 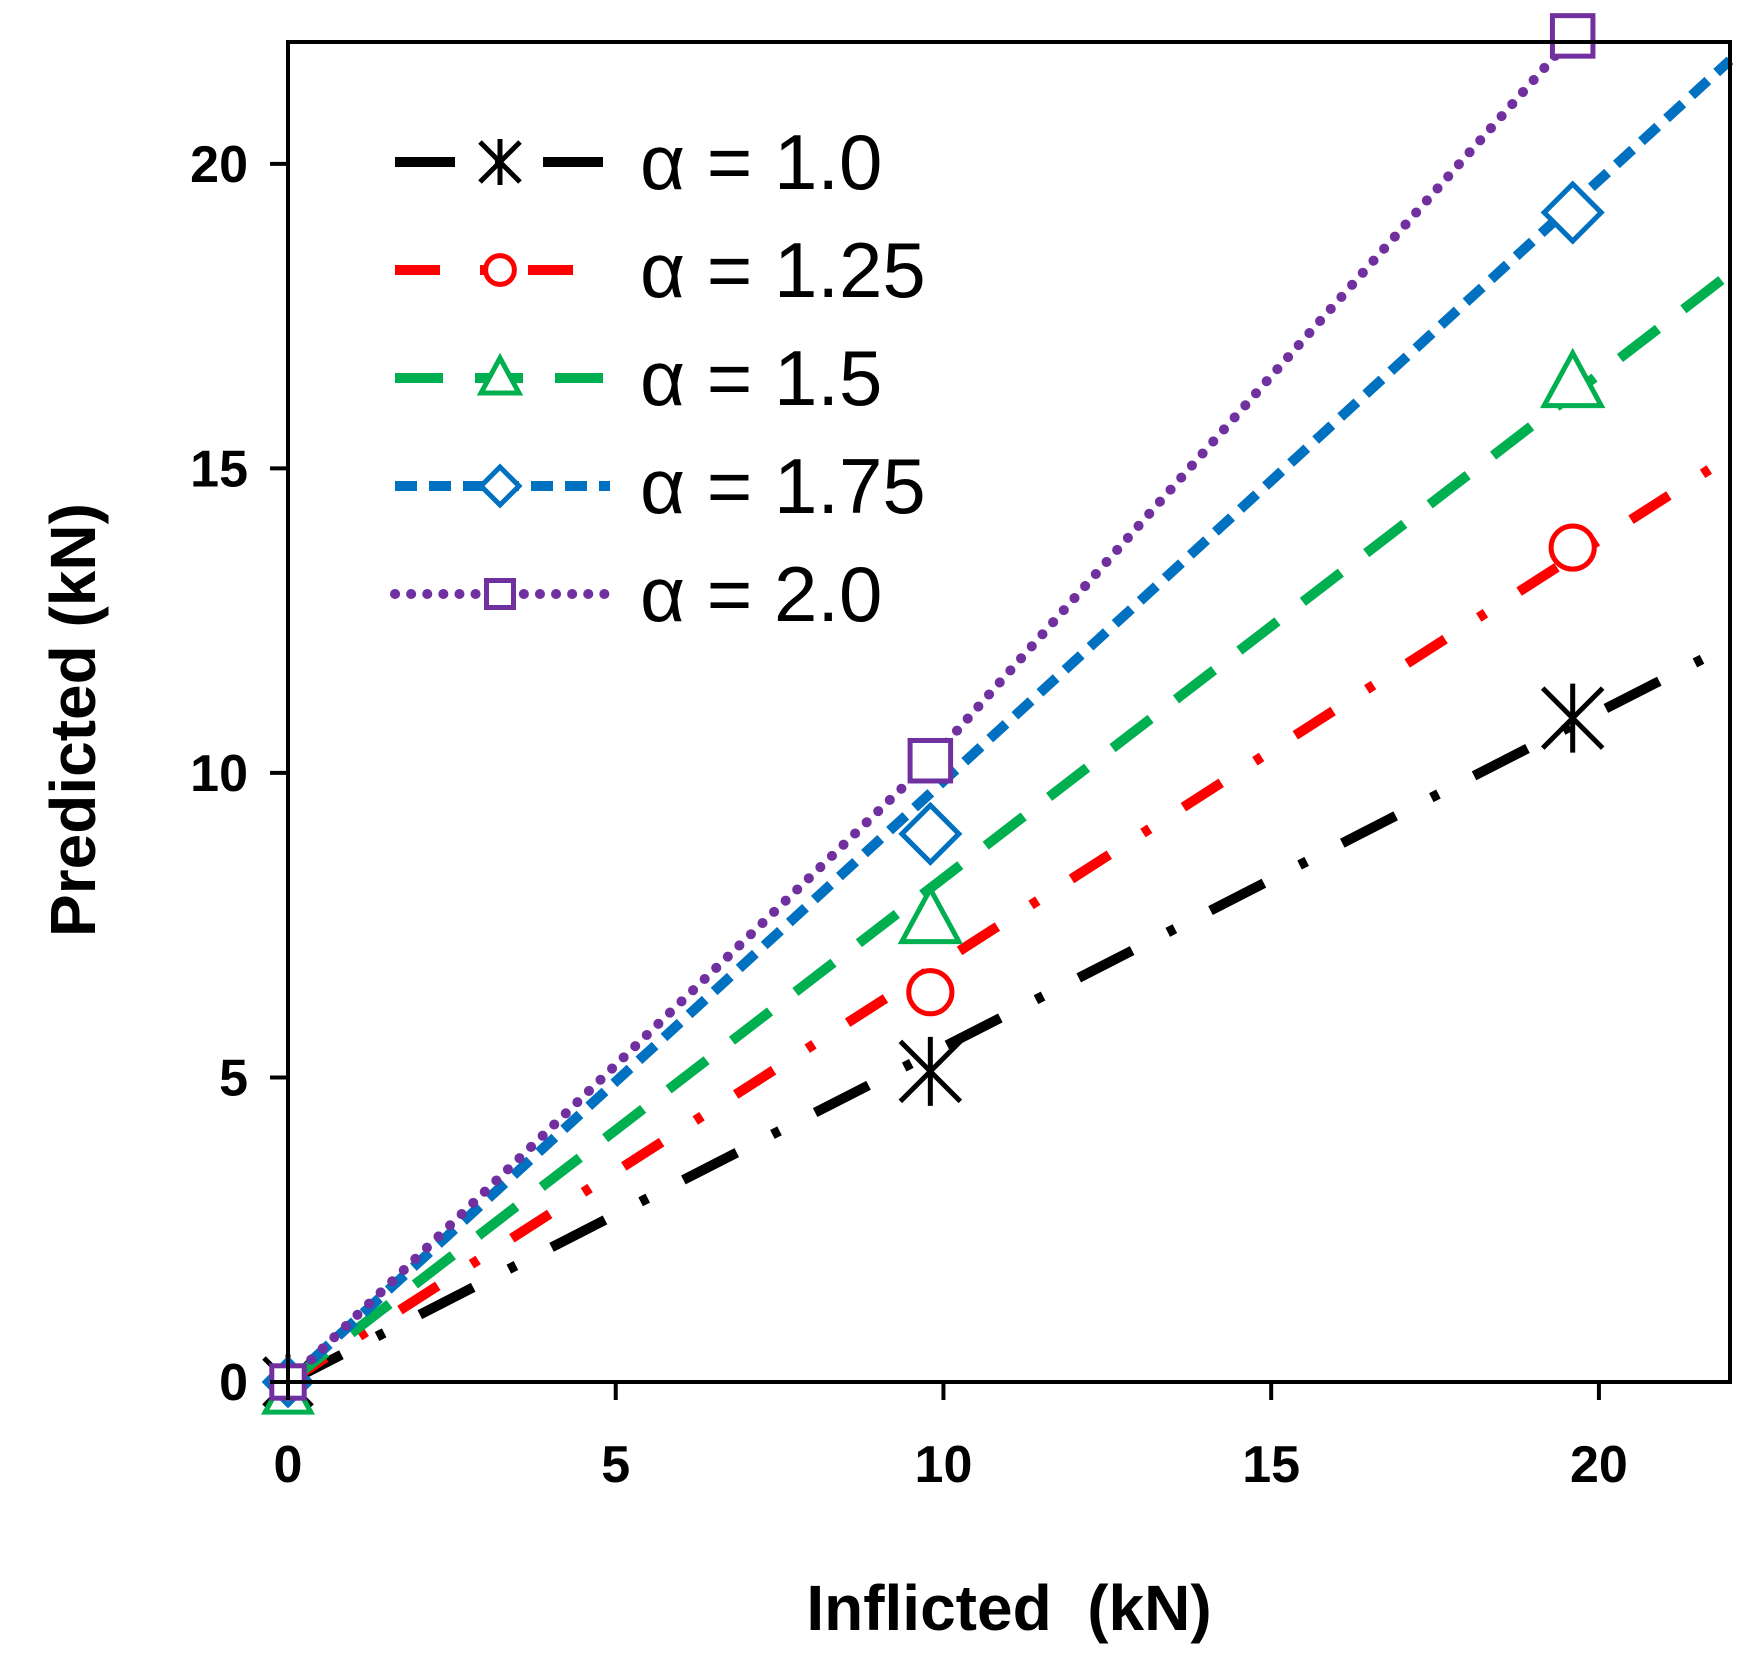 What do you see at coordinates (638, 162) in the screenshot?
I see `legend-item-0: α = 1.0` at bounding box center [638, 162].